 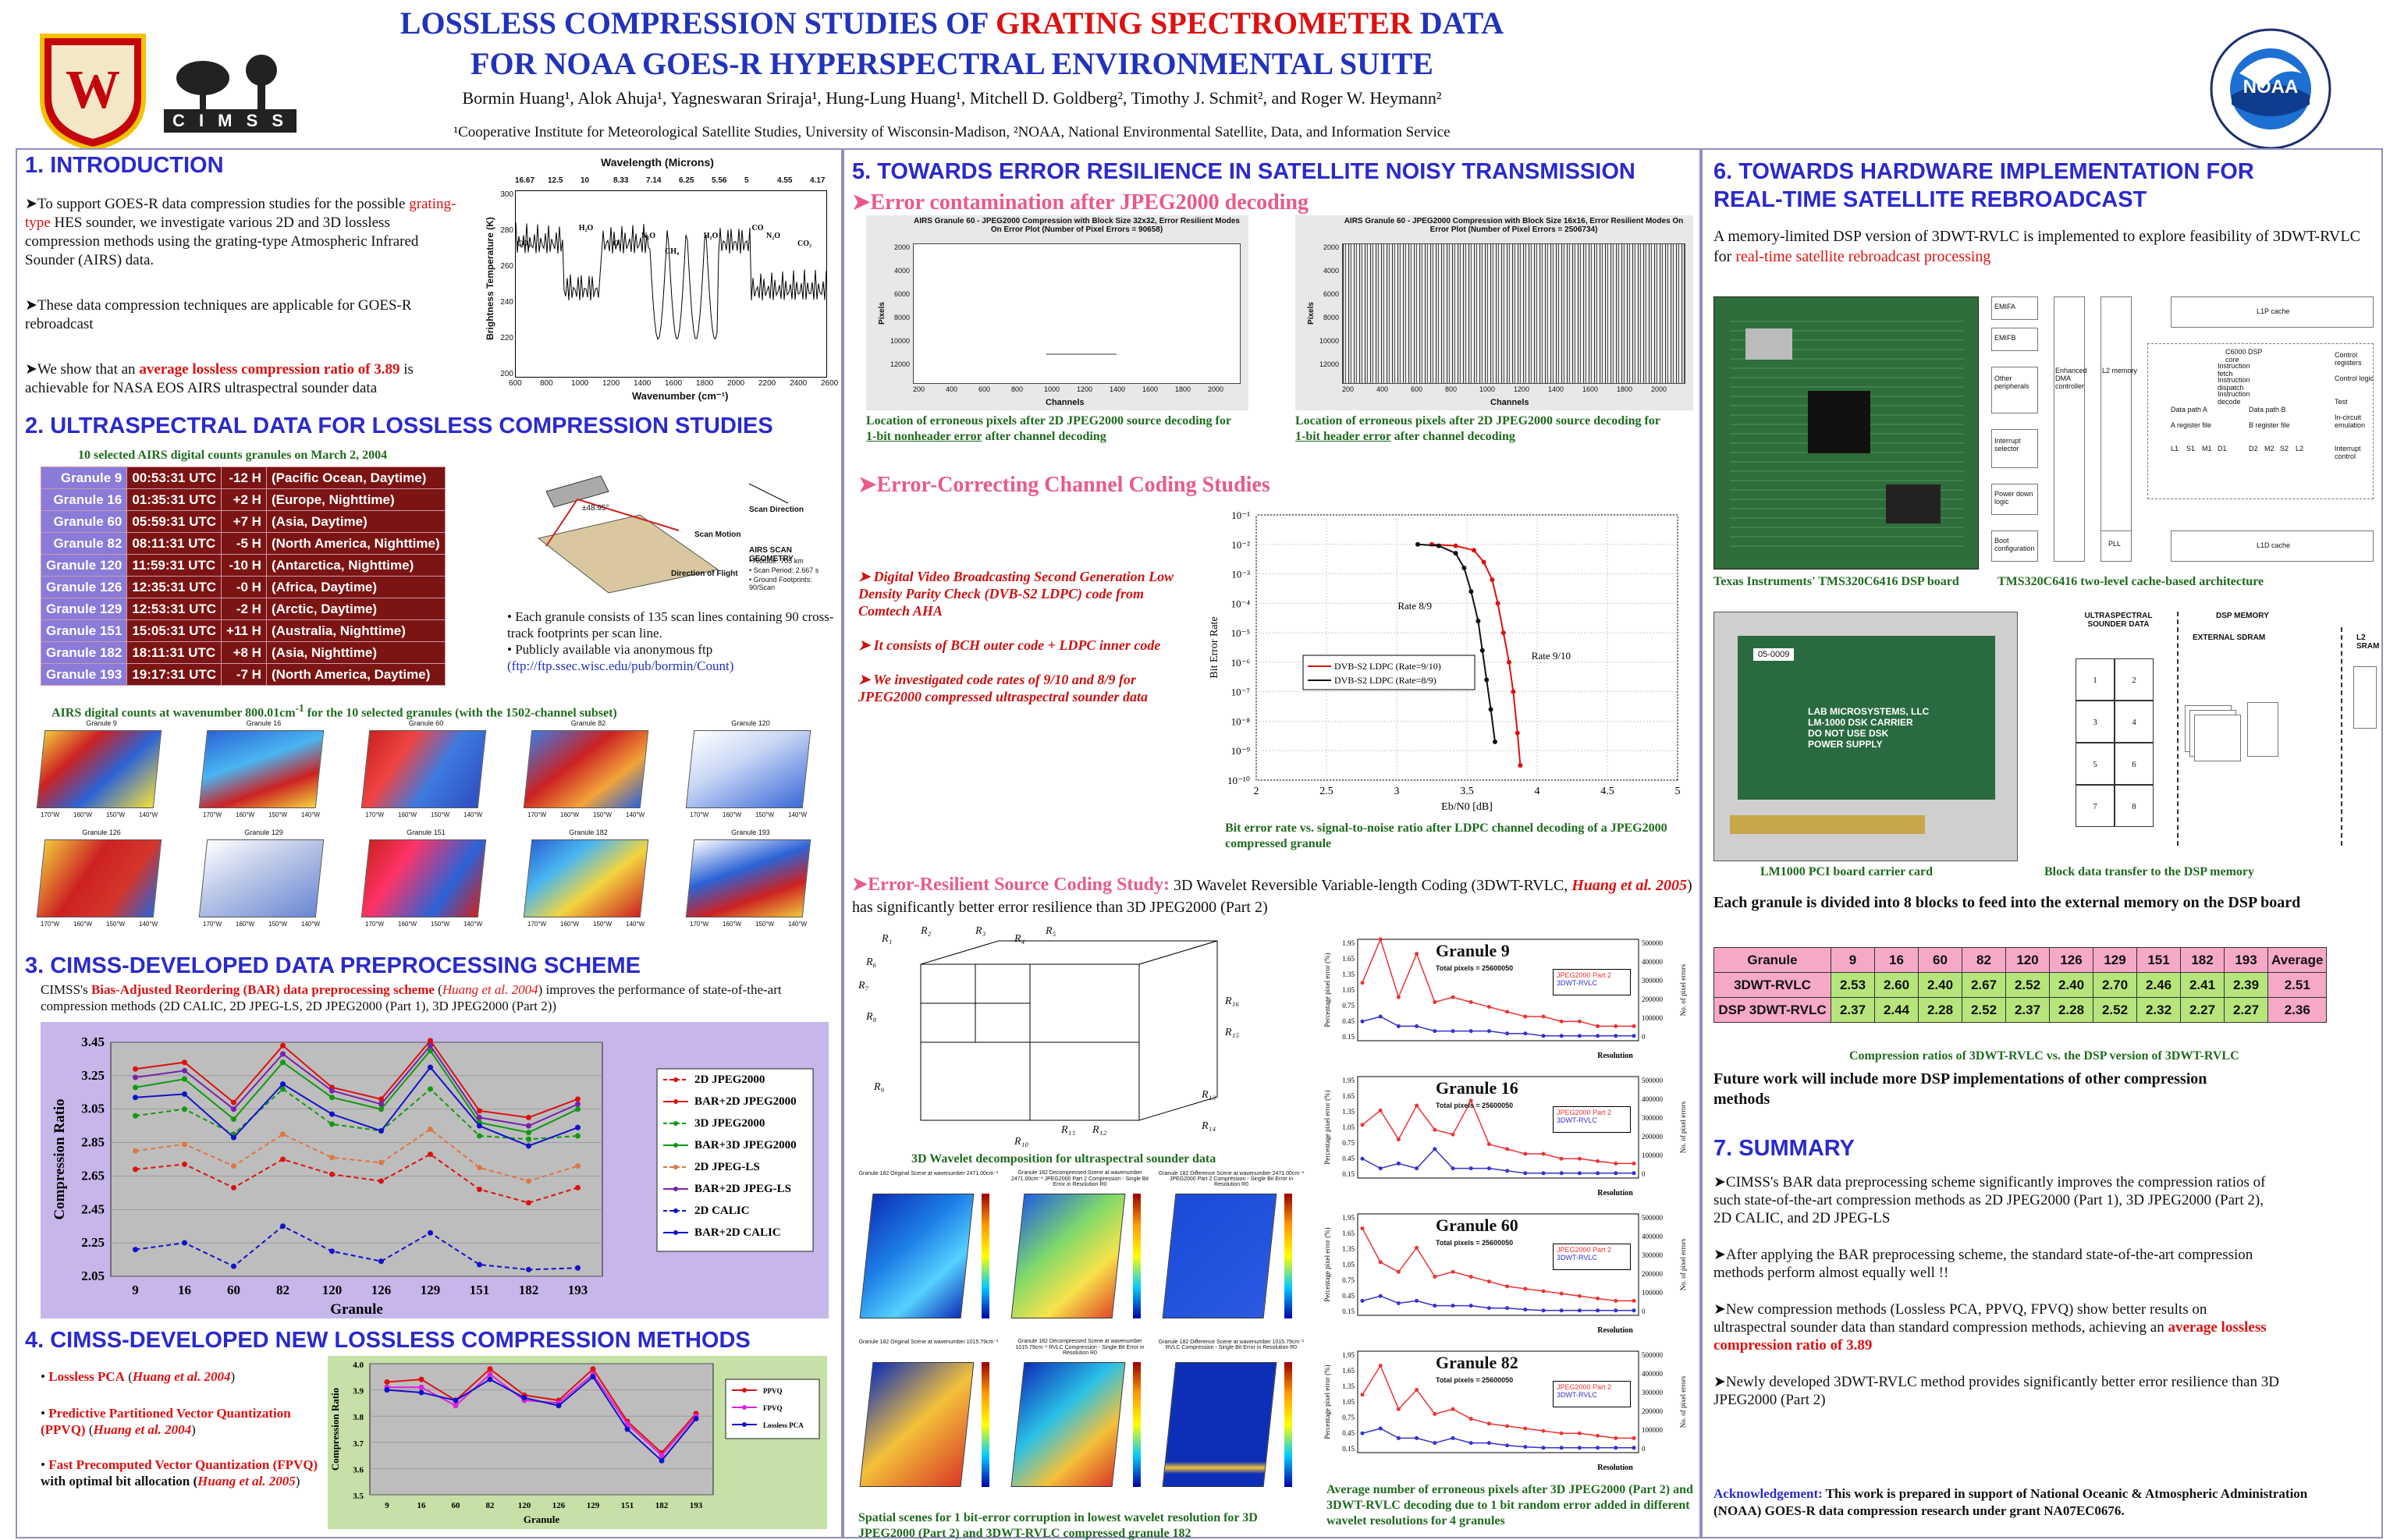 I want to click on wavelet-label: R₃, so click(x=981, y=931).